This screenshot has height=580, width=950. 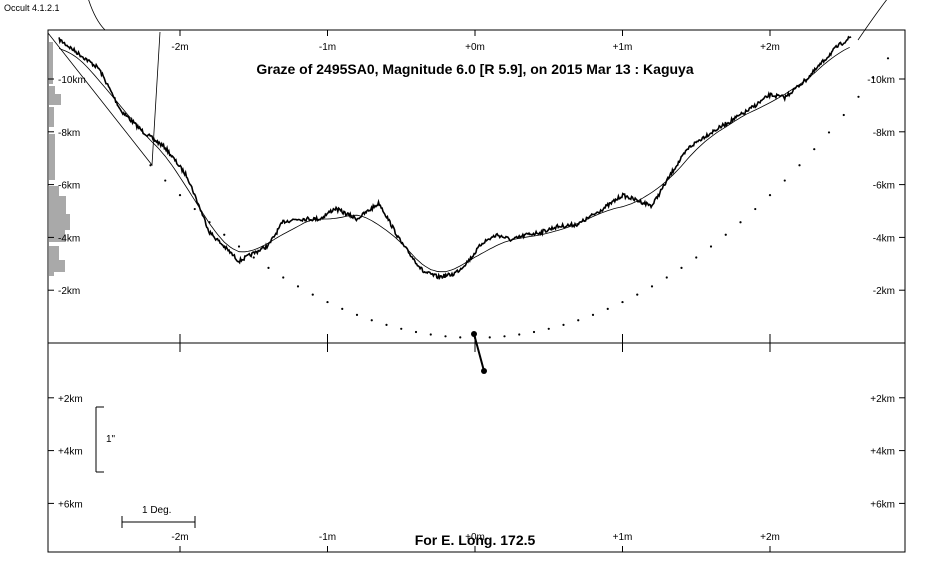 What do you see at coordinates (882, 399) in the screenshot?
I see `y-tick-label-right: +2km` at bounding box center [882, 399].